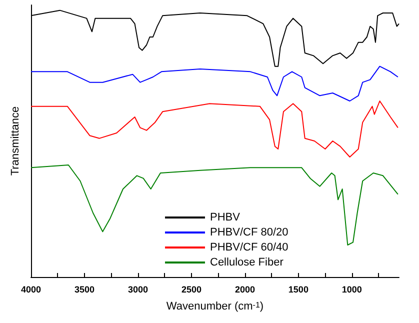 Image resolution: width=419 pixels, height=323 pixels. What do you see at coordinates (31, 289) in the screenshot?
I see `x-tick-label: 4000` at bounding box center [31, 289].